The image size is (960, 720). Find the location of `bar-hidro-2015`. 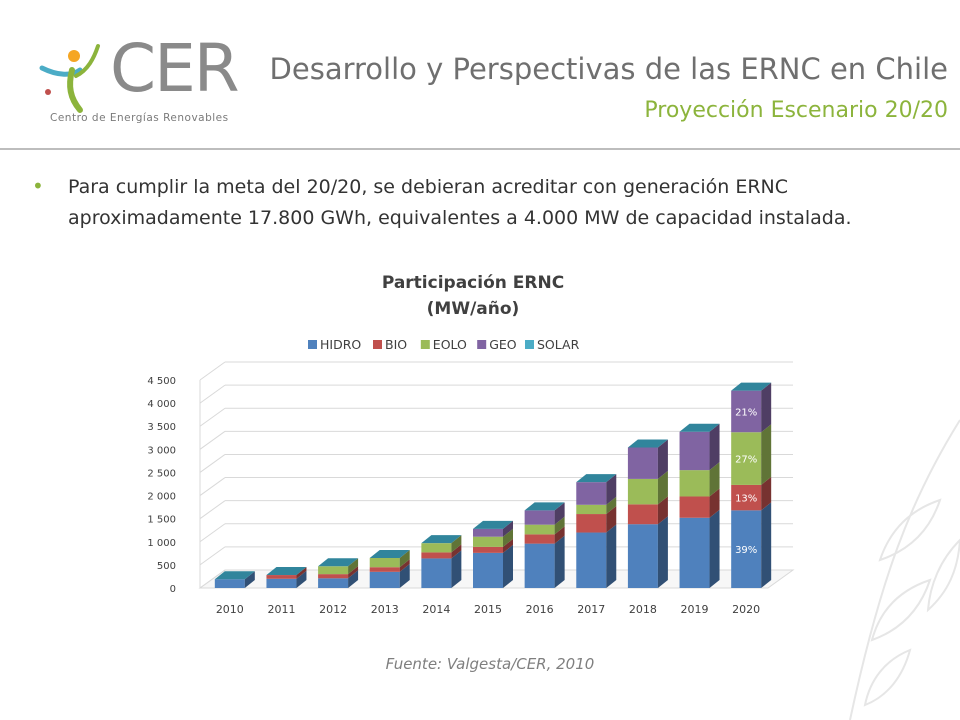

bar-hidro-2015 is located at coordinates (488, 570).